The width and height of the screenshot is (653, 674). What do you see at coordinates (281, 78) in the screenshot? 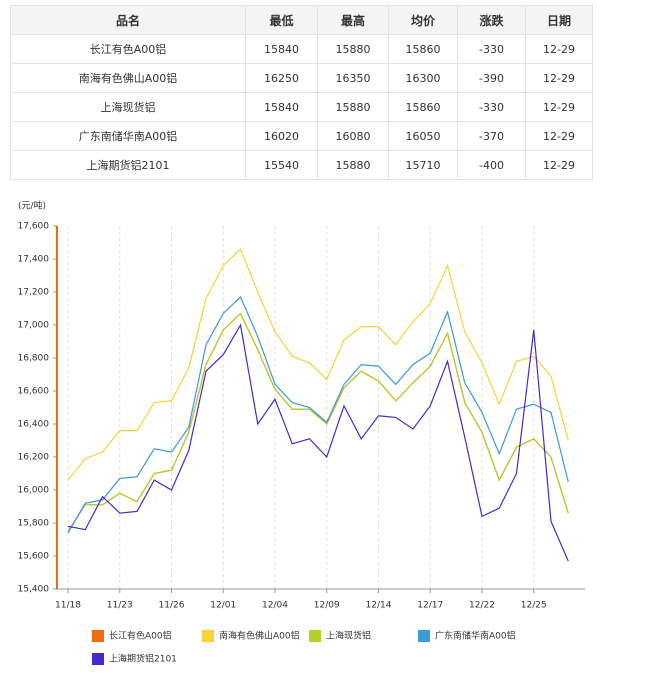
I see `table-cell: 16250` at bounding box center [281, 78].